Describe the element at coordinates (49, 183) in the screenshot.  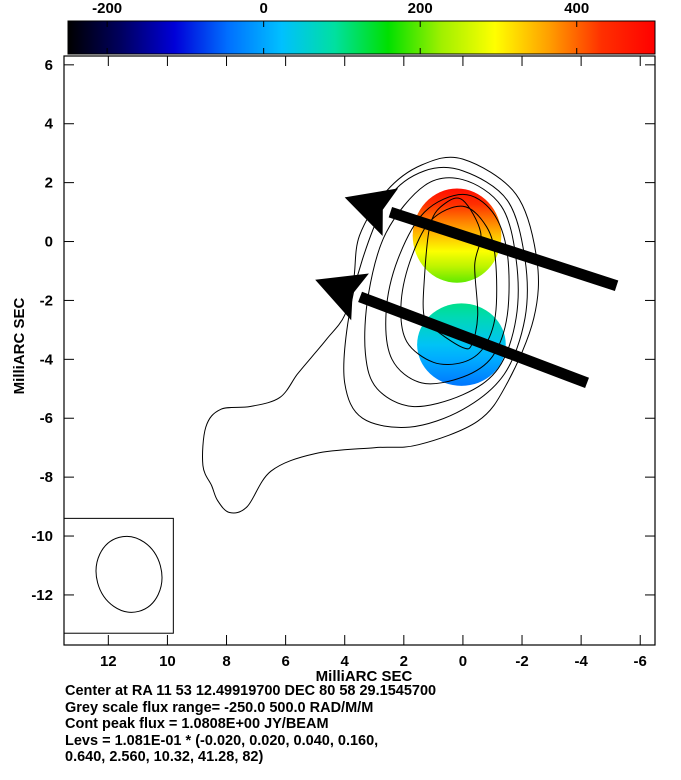
I see `y-tick-label: 2` at that location.